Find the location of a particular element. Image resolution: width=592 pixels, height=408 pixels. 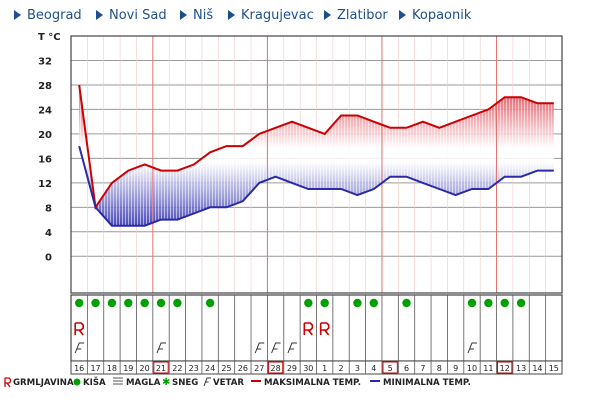

legend-item: VETAR is located at coordinates (223, 382).